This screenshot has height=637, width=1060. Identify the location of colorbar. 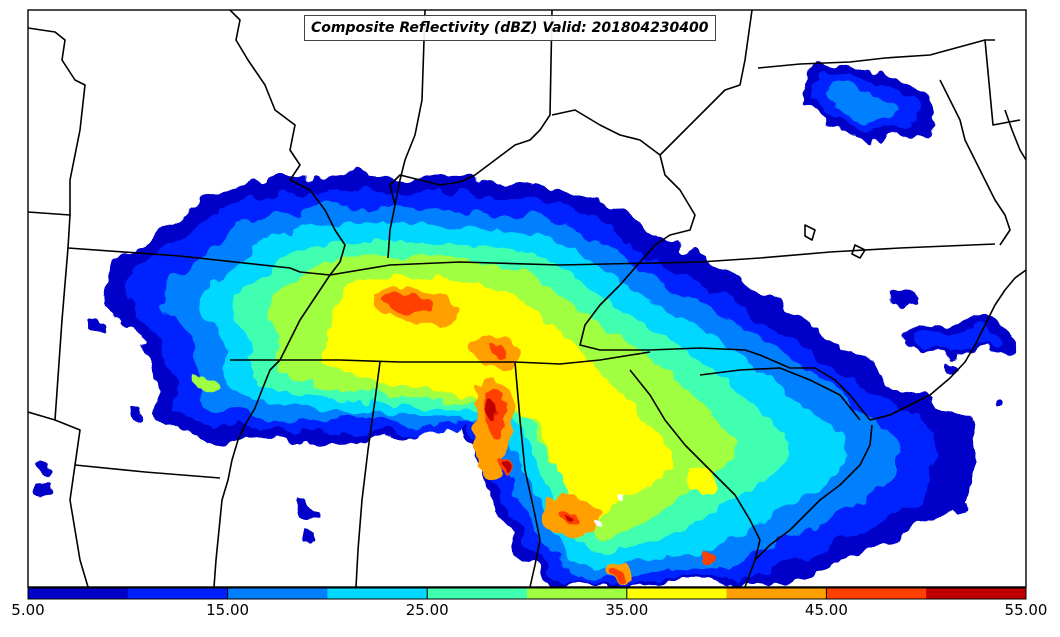
(527, 593).